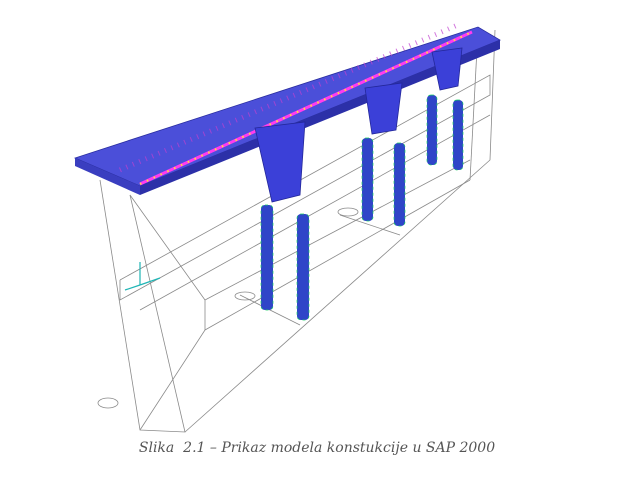  I want to click on pier-caps, so click(358, 125).